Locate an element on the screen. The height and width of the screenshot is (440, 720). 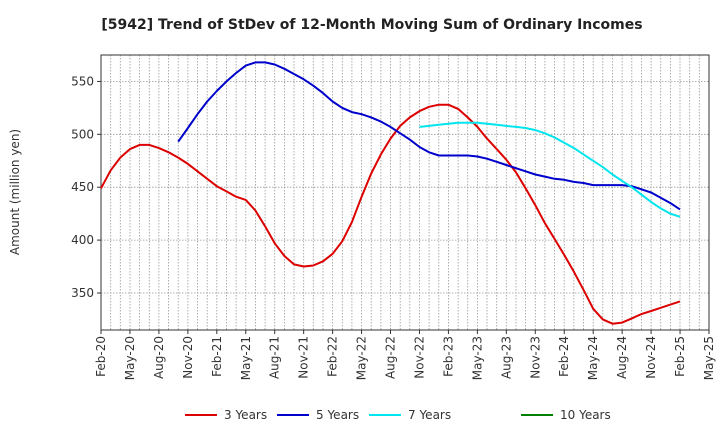
x-tick-label: Feb-22 is located at coordinates (333, 356).